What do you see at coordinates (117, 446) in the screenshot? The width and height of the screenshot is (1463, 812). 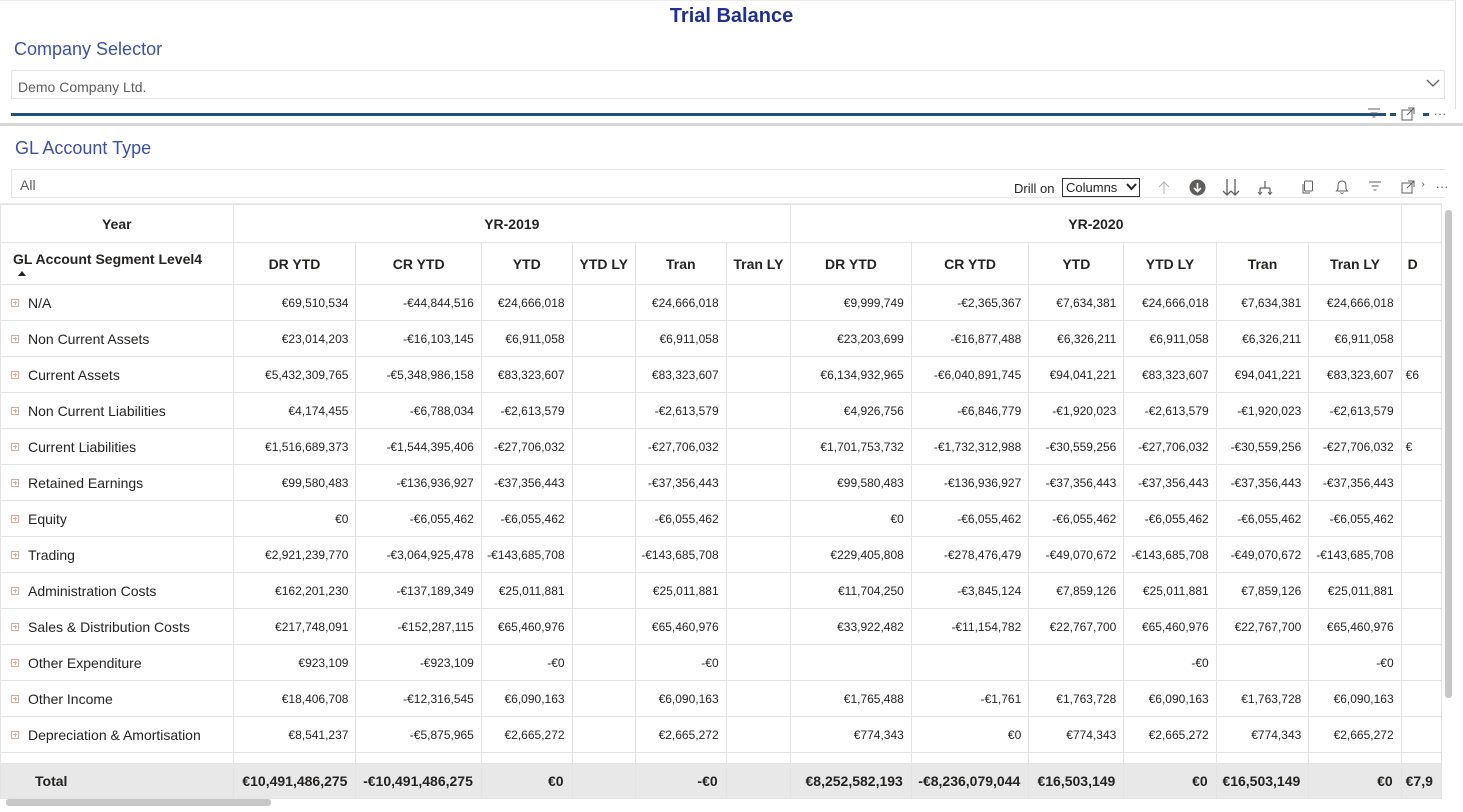 I see `row-label-cell: Current Liabilities` at bounding box center [117, 446].